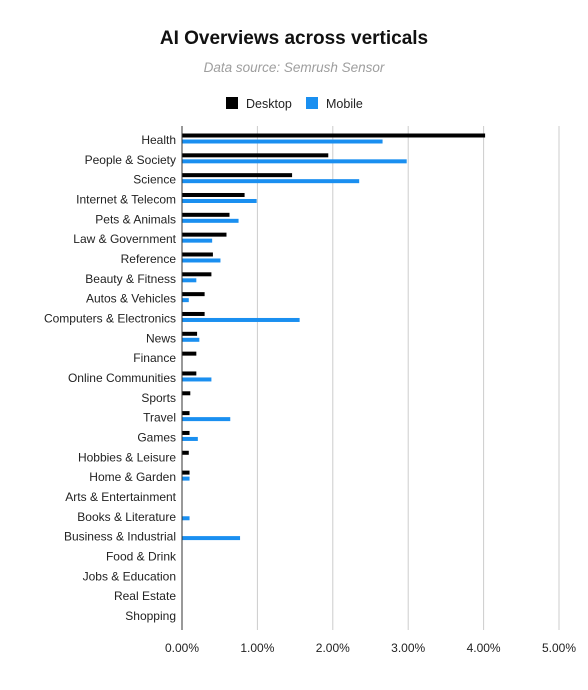 This screenshot has width=588, height=690. What do you see at coordinates (257, 648) in the screenshot?
I see `x-tick-label: 1.00%` at bounding box center [257, 648].